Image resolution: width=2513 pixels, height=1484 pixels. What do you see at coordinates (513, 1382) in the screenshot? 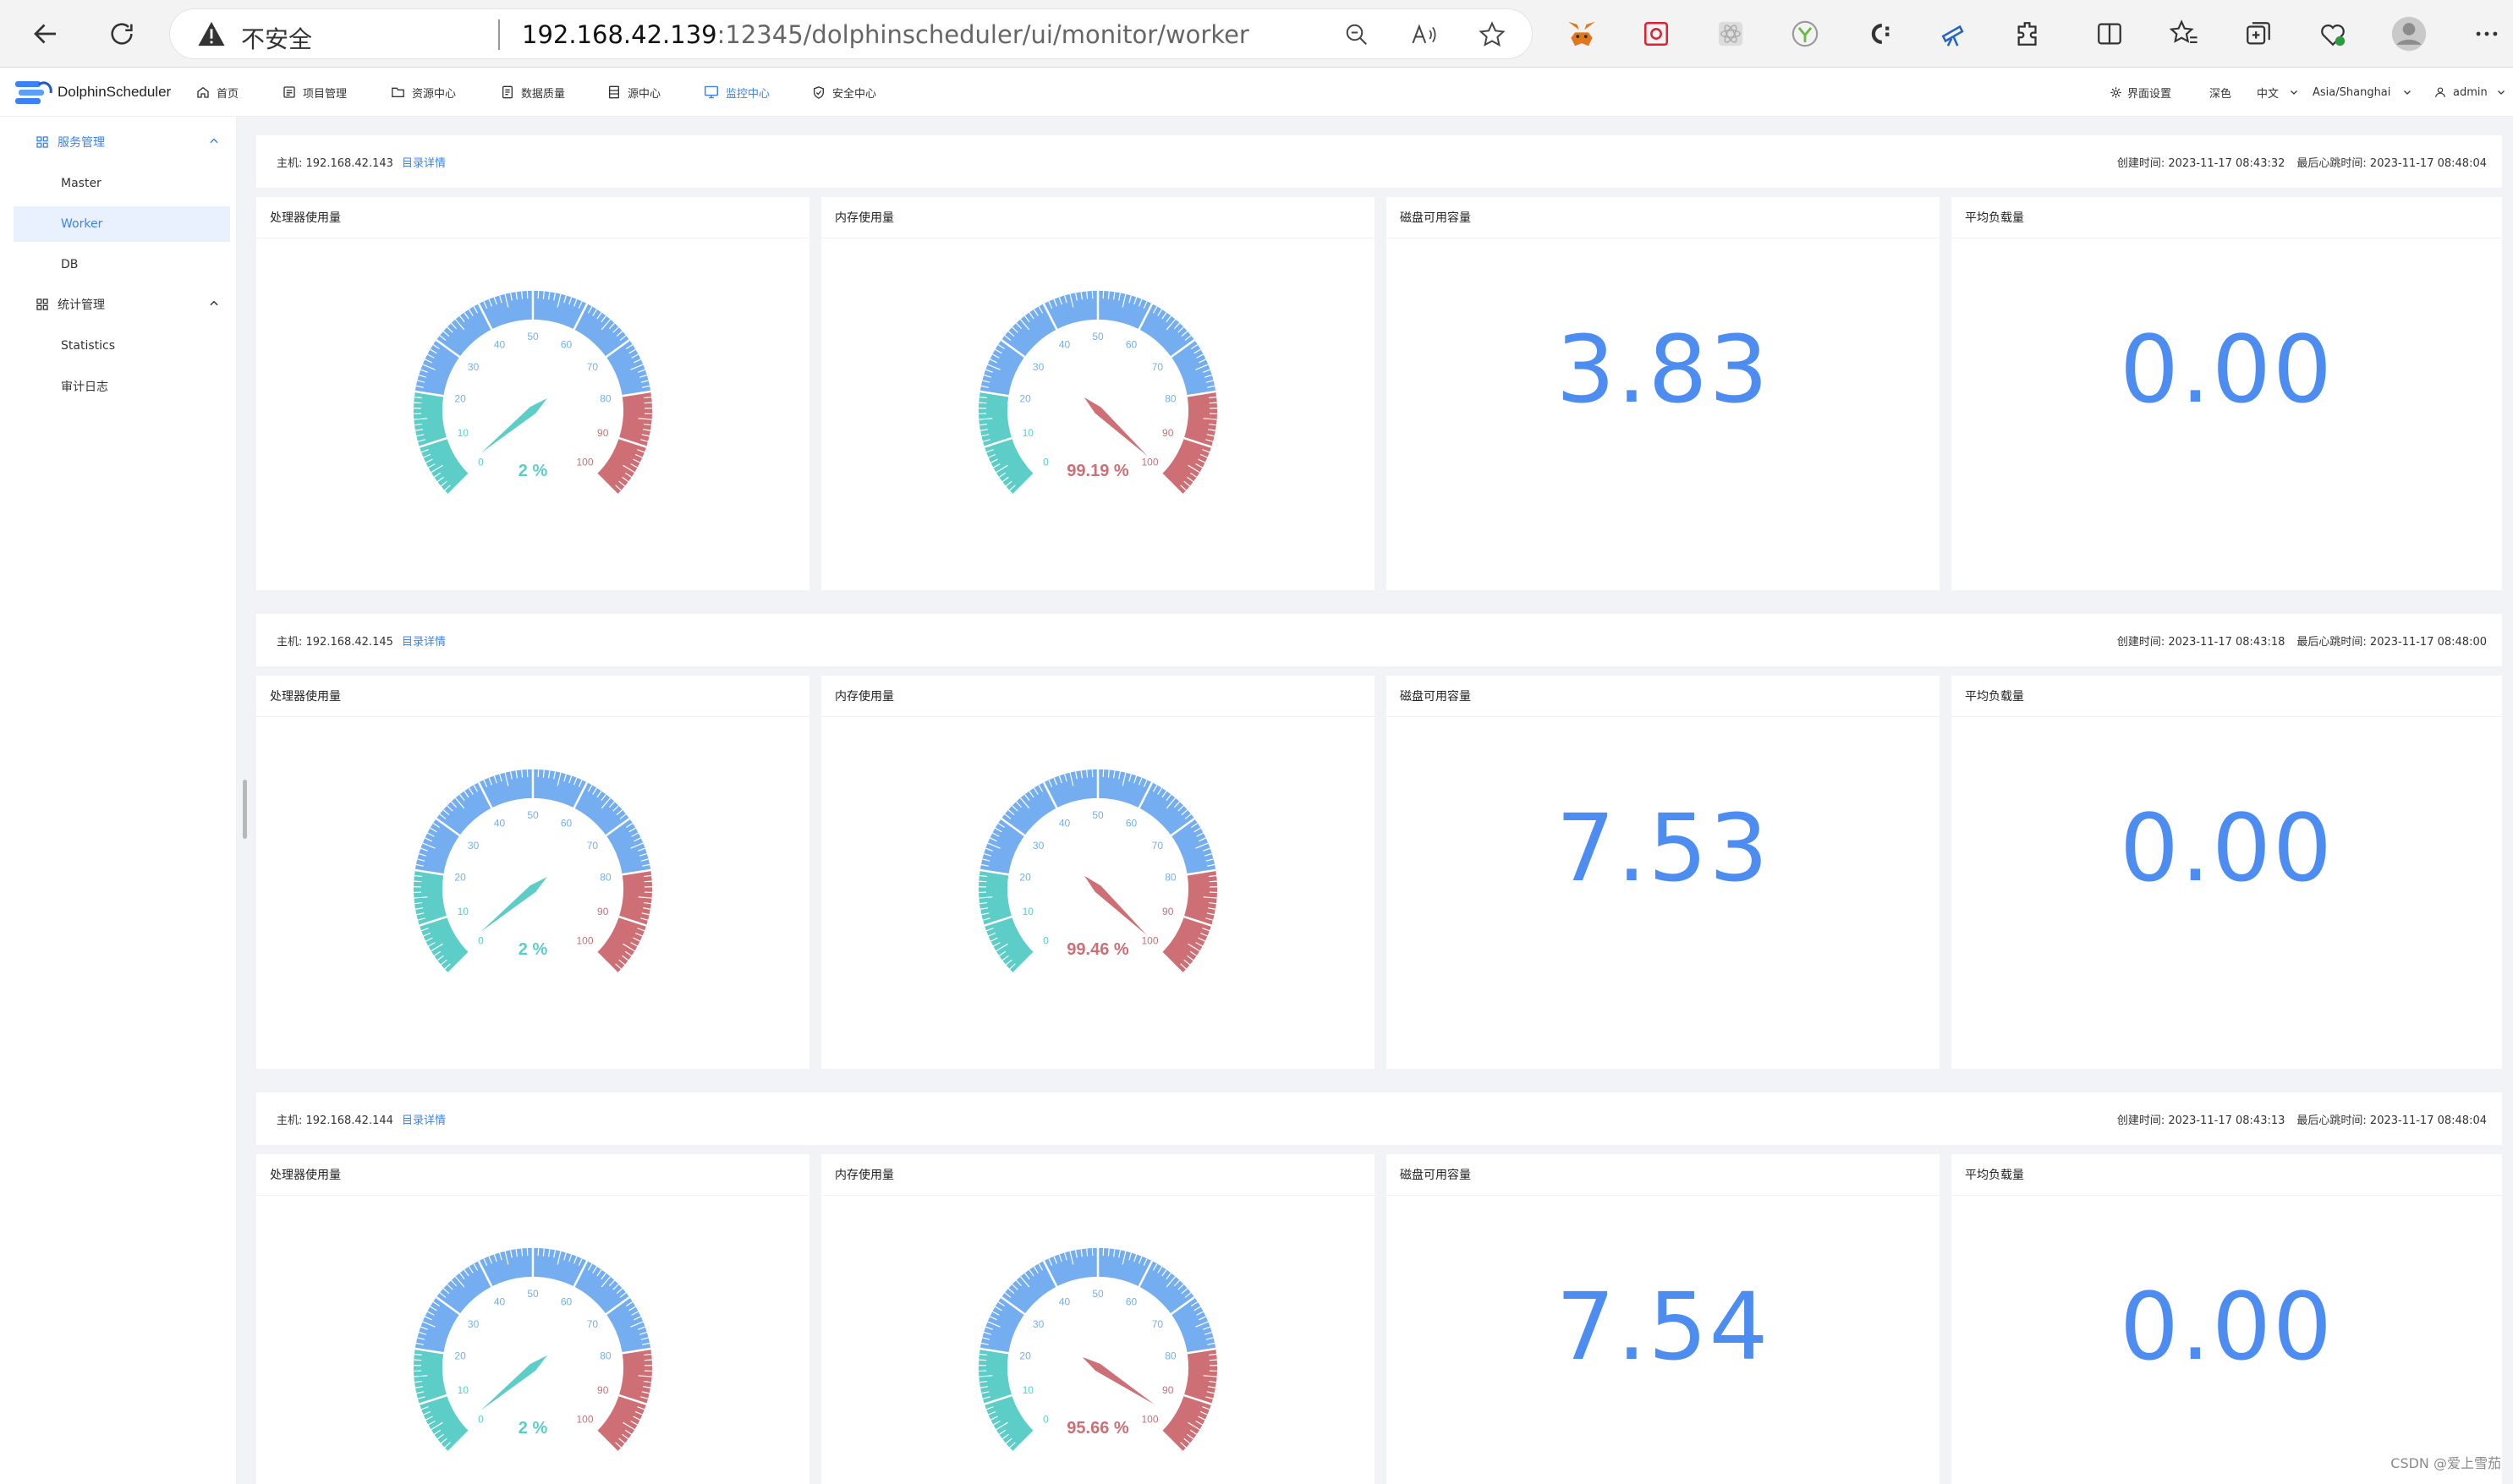
I see `gauge-needle` at bounding box center [513, 1382].